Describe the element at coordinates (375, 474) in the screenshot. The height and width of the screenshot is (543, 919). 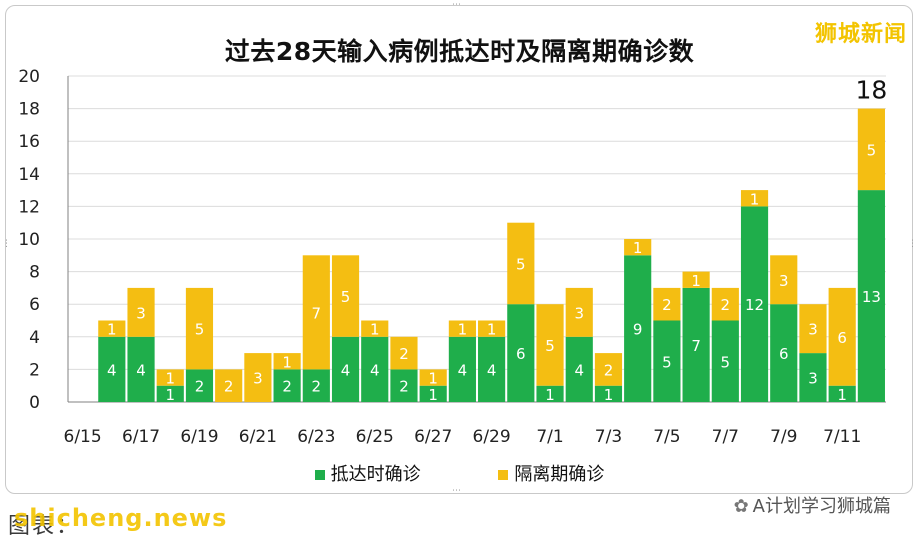
I see `legend-label-arrival: 抵达时确诊` at that location.